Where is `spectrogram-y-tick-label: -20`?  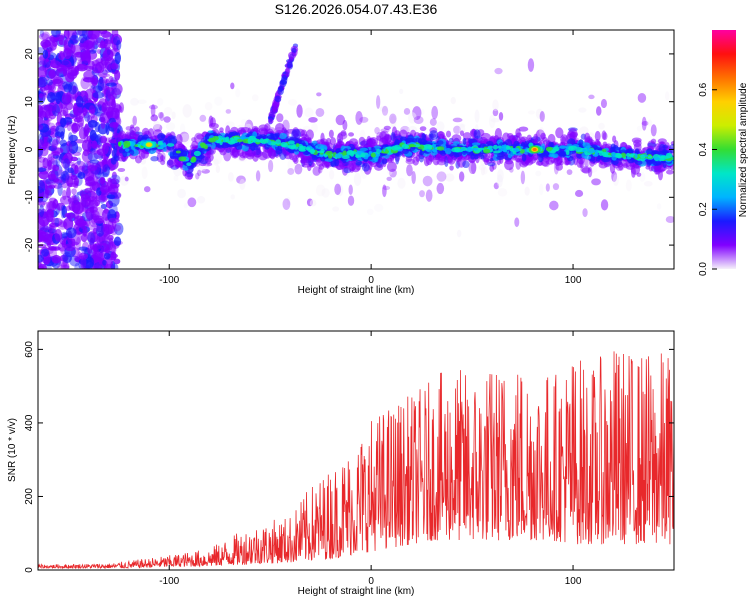 spectrogram-y-tick-label: -20 is located at coordinates (29, 244).